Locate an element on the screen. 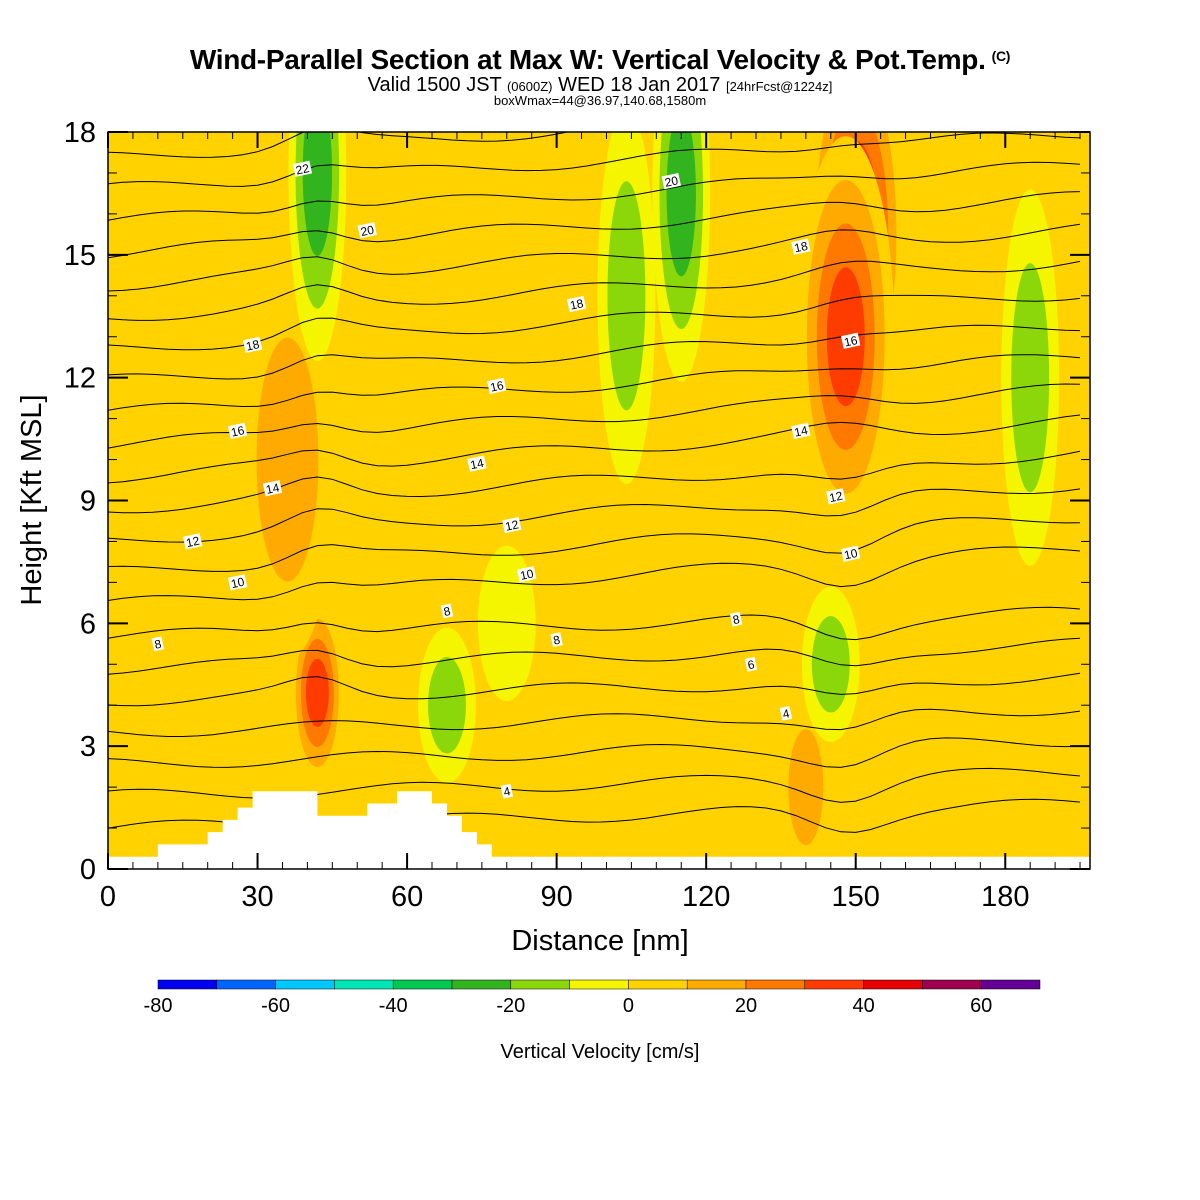 The width and height of the screenshot is (1200, 1200). contour-label-text: 20 is located at coordinates (367, 230).